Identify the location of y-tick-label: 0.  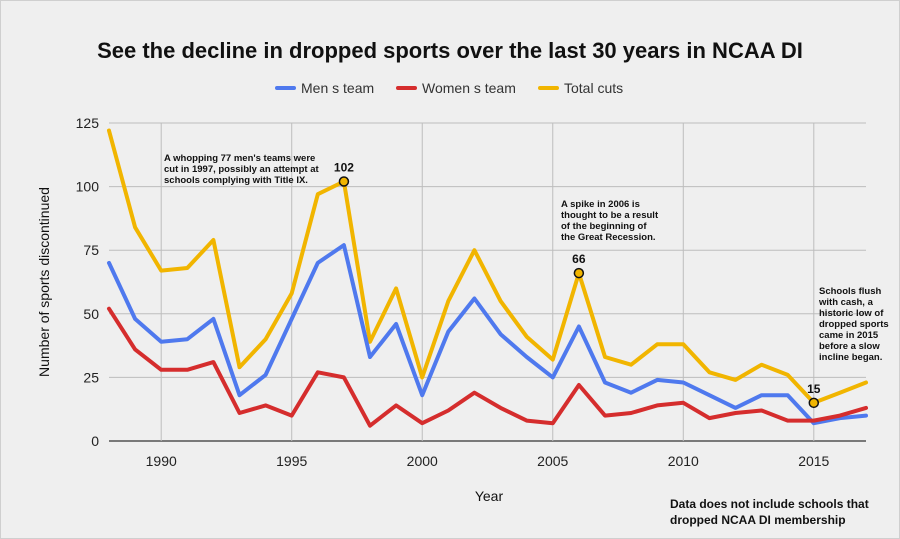
(95, 441).